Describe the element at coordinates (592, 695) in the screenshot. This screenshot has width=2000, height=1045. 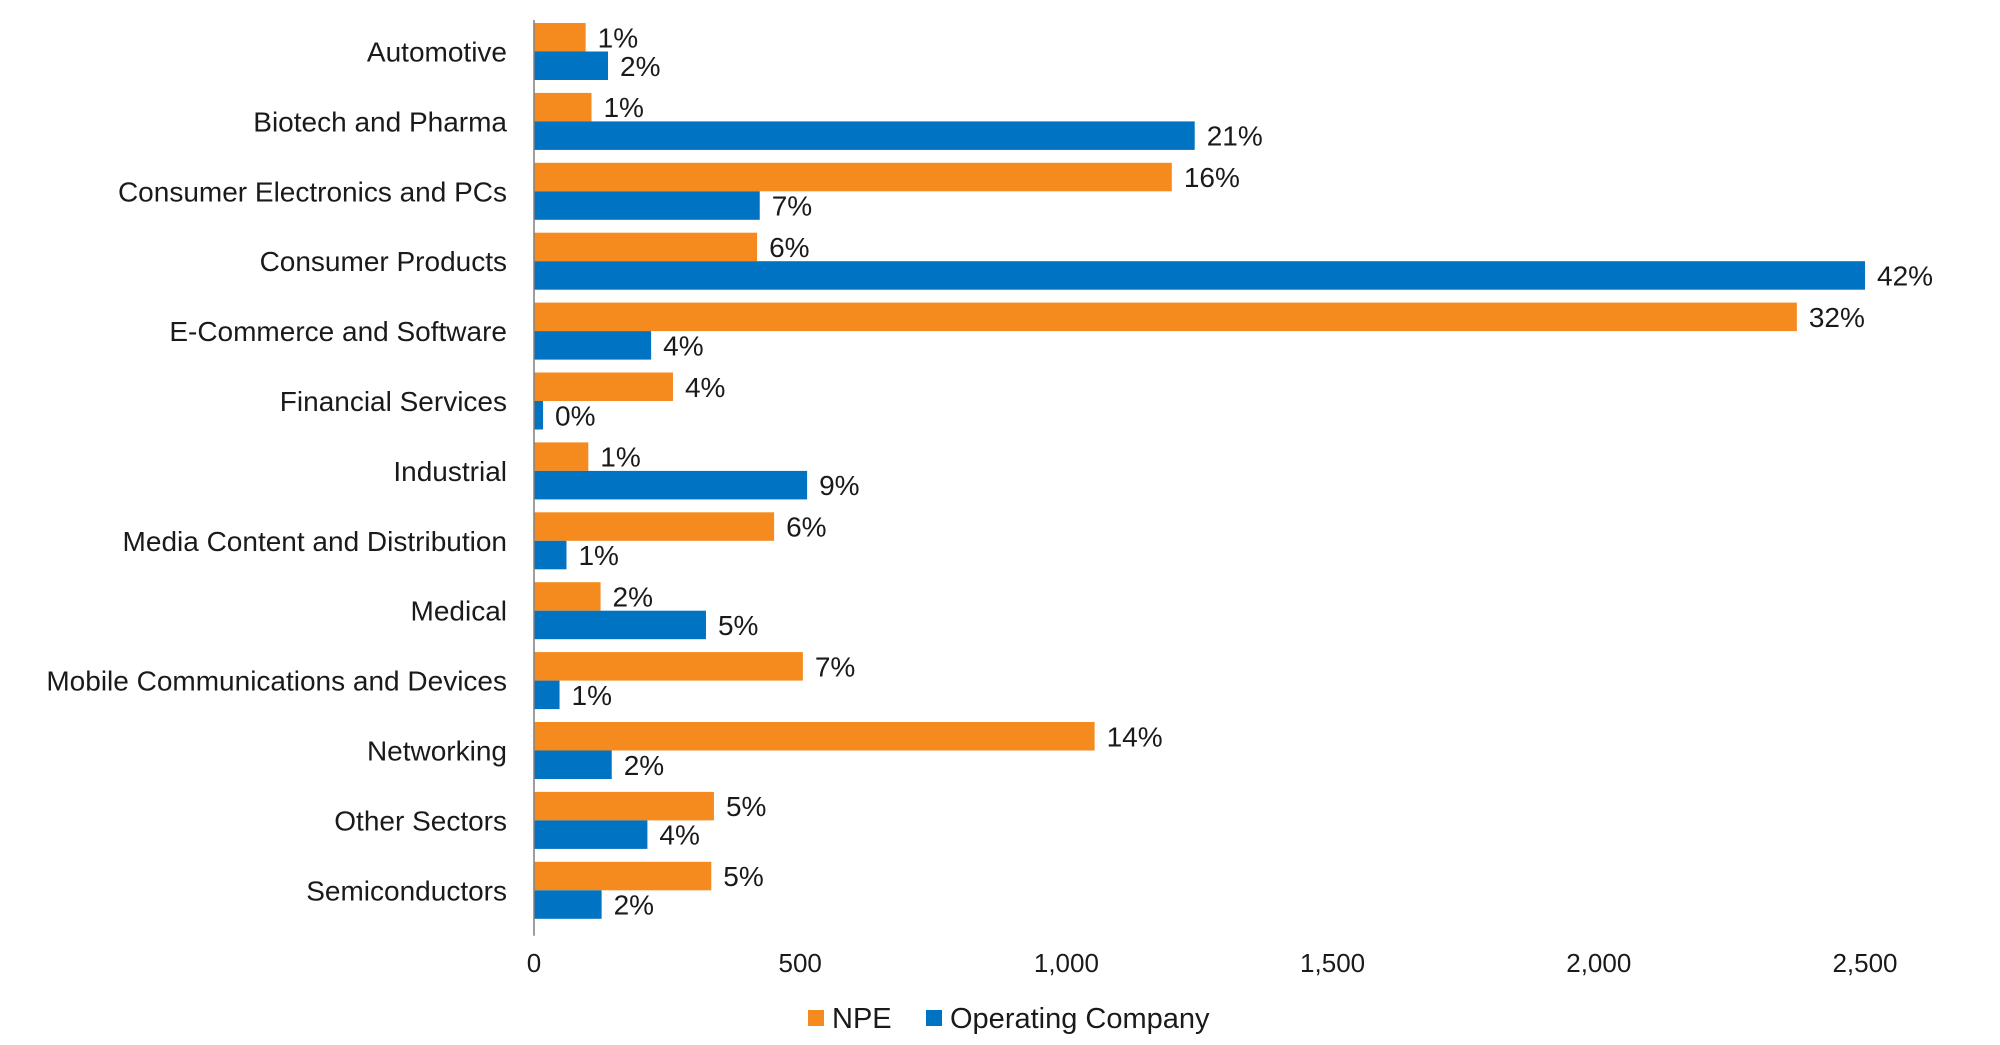
I see `data-label-operating-company-mobile-communications-and-devices: 1%` at that location.